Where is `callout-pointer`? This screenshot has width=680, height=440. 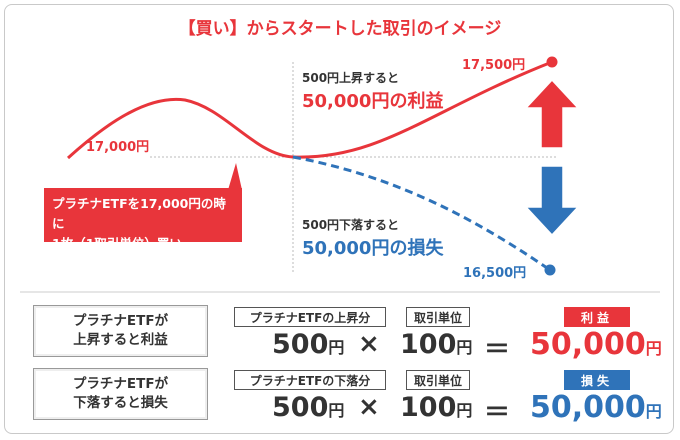
callout-pointer is located at coordinates (235, 176).